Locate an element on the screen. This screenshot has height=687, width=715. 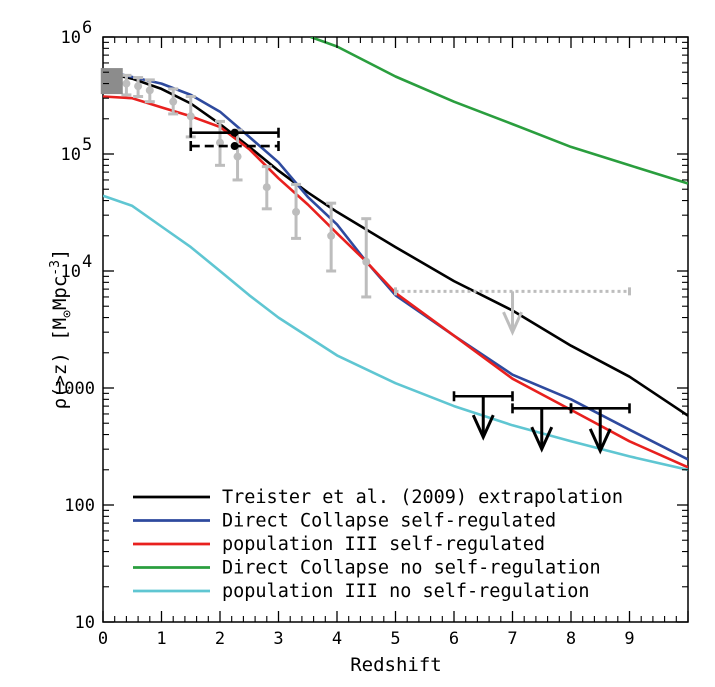
y-tick-label-exponent-5: 6 is located at coordinates (87, 28).